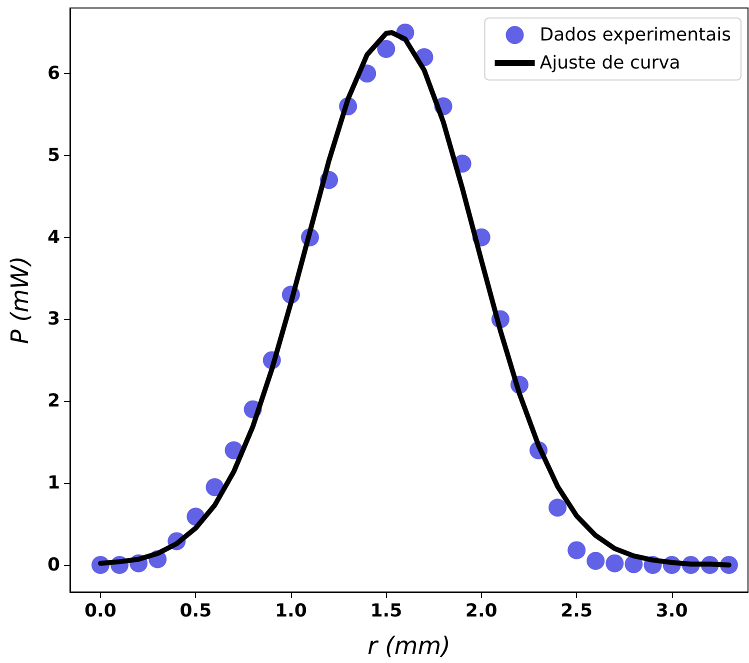 The image size is (749, 663). What do you see at coordinates (53, 565) in the screenshot?
I see `y-tick-label: 0` at bounding box center [53, 565].